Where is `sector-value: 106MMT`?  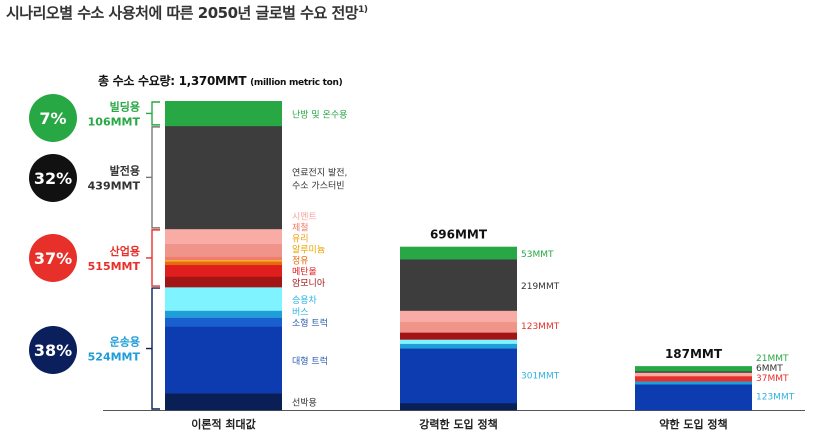
sector-value: 106MMT is located at coordinates (114, 121).